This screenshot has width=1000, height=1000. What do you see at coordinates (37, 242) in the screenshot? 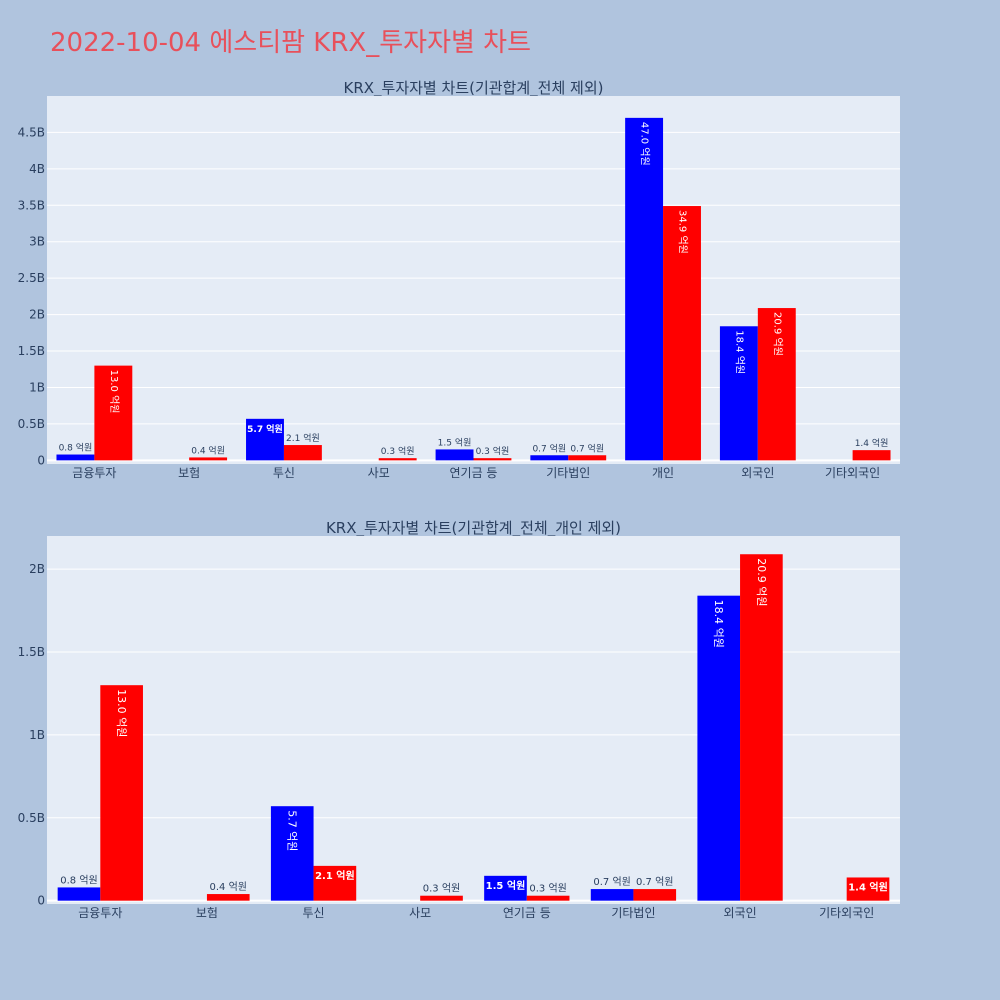
I see `y-tick-label: 3B` at bounding box center [37, 242].